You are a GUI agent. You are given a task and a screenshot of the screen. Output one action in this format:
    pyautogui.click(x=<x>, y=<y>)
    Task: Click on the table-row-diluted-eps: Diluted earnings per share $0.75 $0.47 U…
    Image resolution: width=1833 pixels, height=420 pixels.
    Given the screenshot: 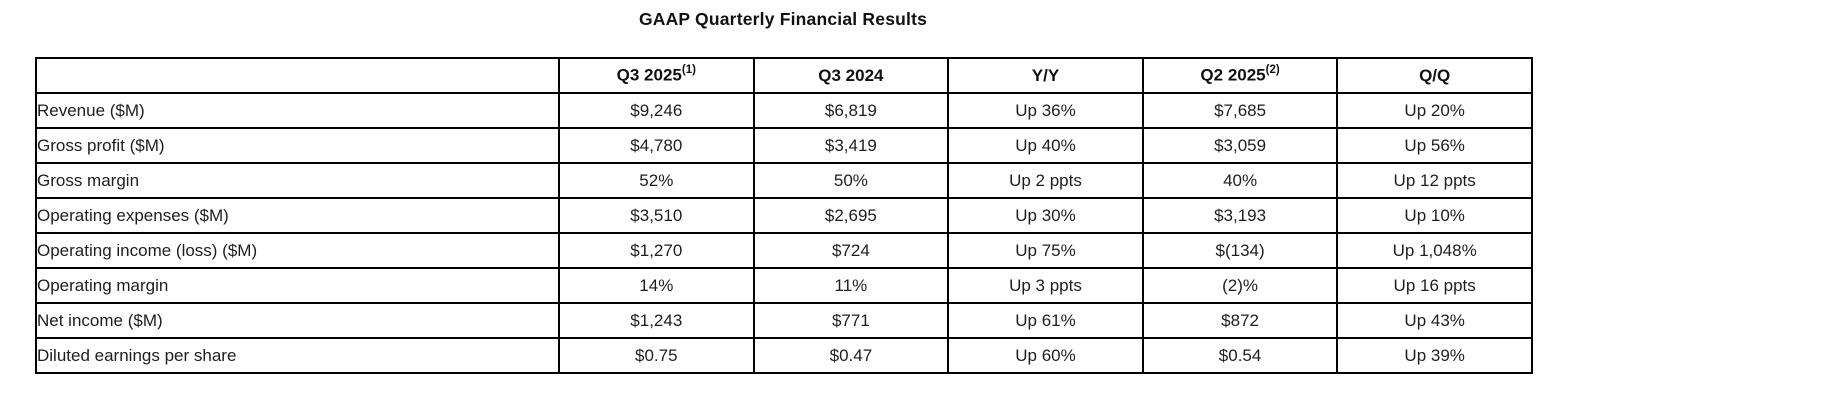 What is the action you would take?
    pyautogui.click(x=784, y=355)
    